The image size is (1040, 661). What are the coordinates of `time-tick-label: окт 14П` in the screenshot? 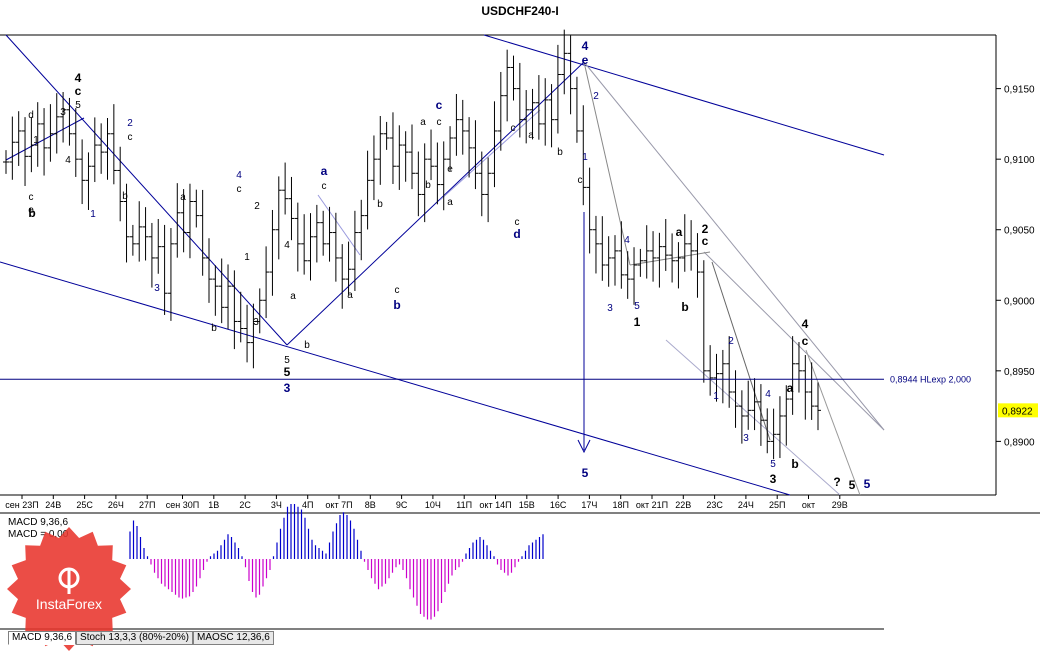 It's located at (495, 505).